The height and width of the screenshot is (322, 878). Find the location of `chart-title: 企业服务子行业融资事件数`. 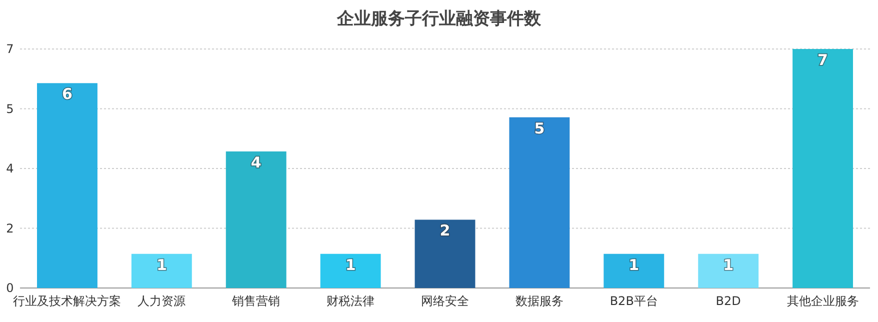

chart-title: 企业服务子行业融资事件数 is located at coordinates (439, 19).